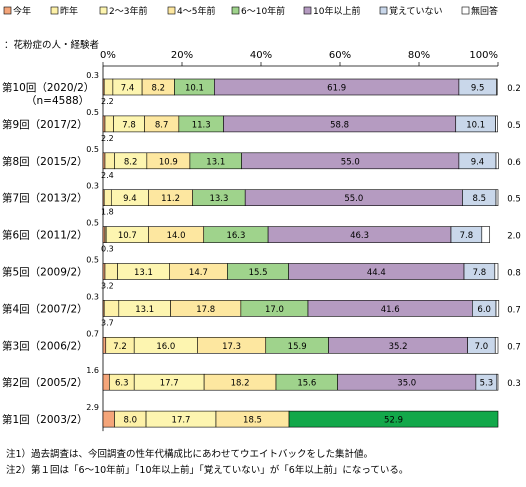 This screenshot has width=526, height=487. I want to click on category-label: 第6回（2011/2）, so click(45, 235).